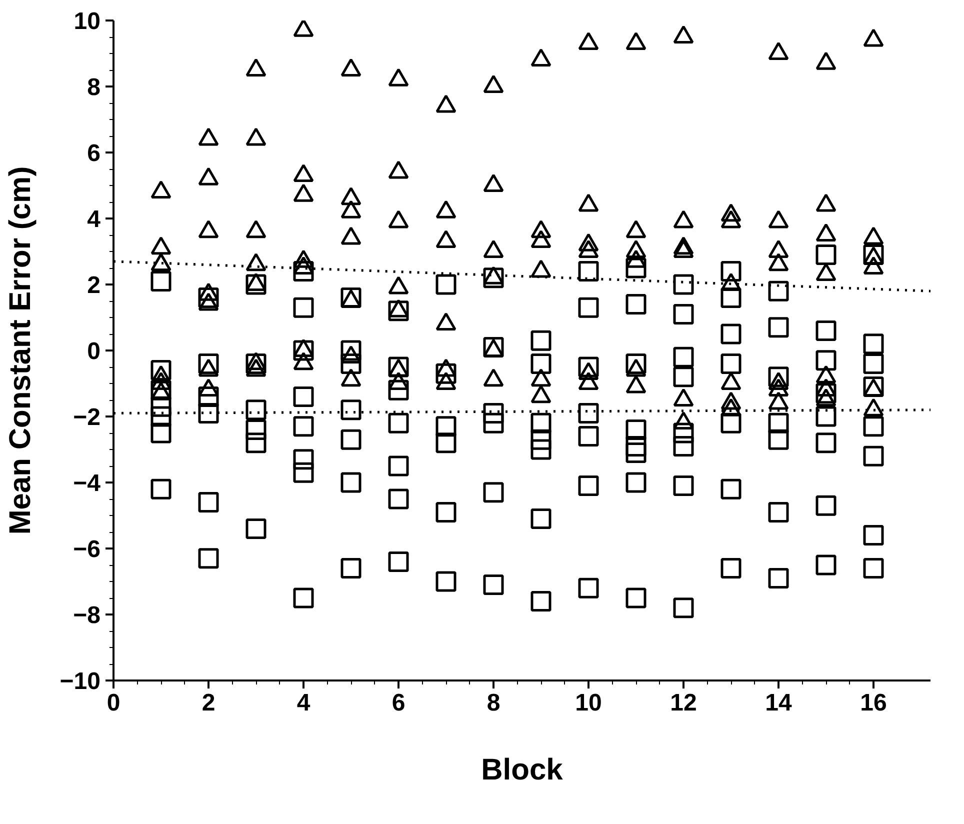 The width and height of the screenshot is (964, 824). What do you see at coordinates (493, 703) in the screenshot?
I see `x-tick-label: 8` at bounding box center [493, 703].